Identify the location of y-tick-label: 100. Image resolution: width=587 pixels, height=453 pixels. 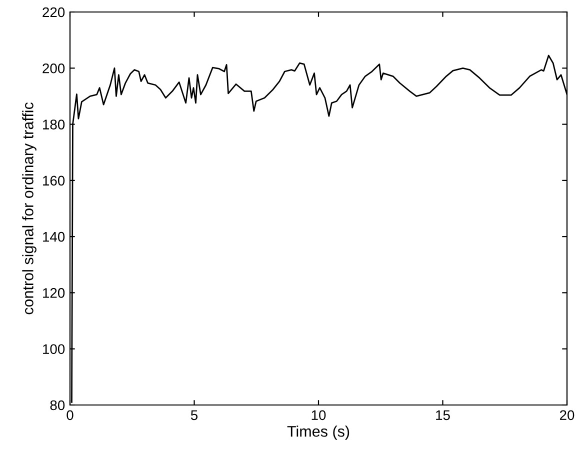
(54, 349).